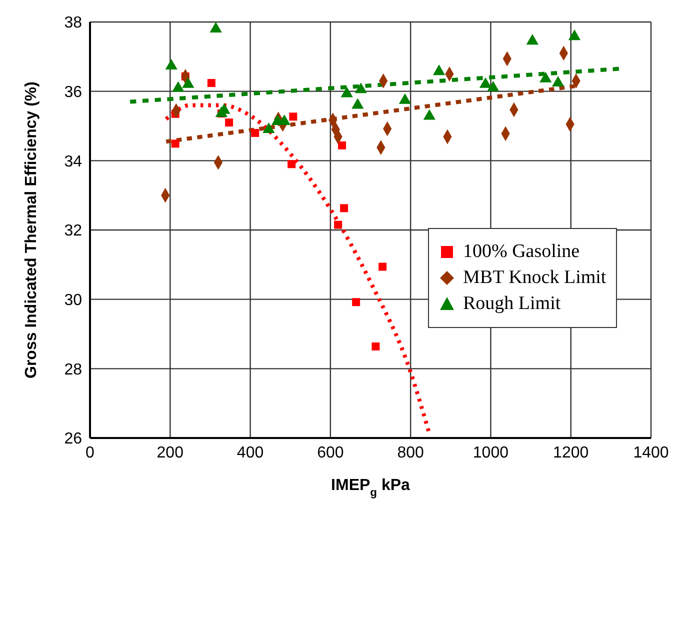 This screenshot has height=618, width=675. Describe the element at coordinates (31, 230) in the screenshot. I see `y-axis-title: Gross Indicated Thermal Efficiency (%)` at that location.